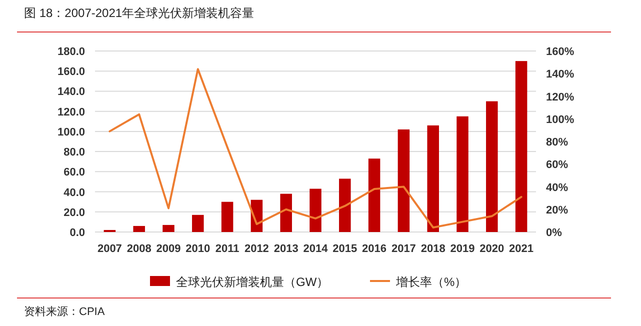 Image resolution: width=641 pixels, height=326 pixels. What do you see at coordinates (433, 249) in the screenshot?
I see `x-tick-label: 2018` at bounding box center [433, 249].